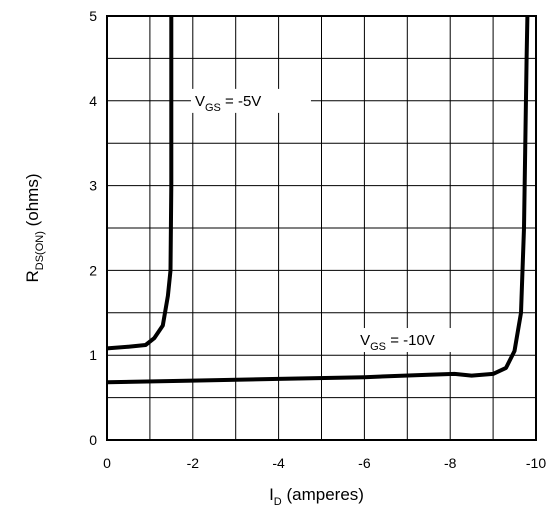 This screenshot has height=513, width=550. I want to click on x-tick-label: 0, so click(107, 463).